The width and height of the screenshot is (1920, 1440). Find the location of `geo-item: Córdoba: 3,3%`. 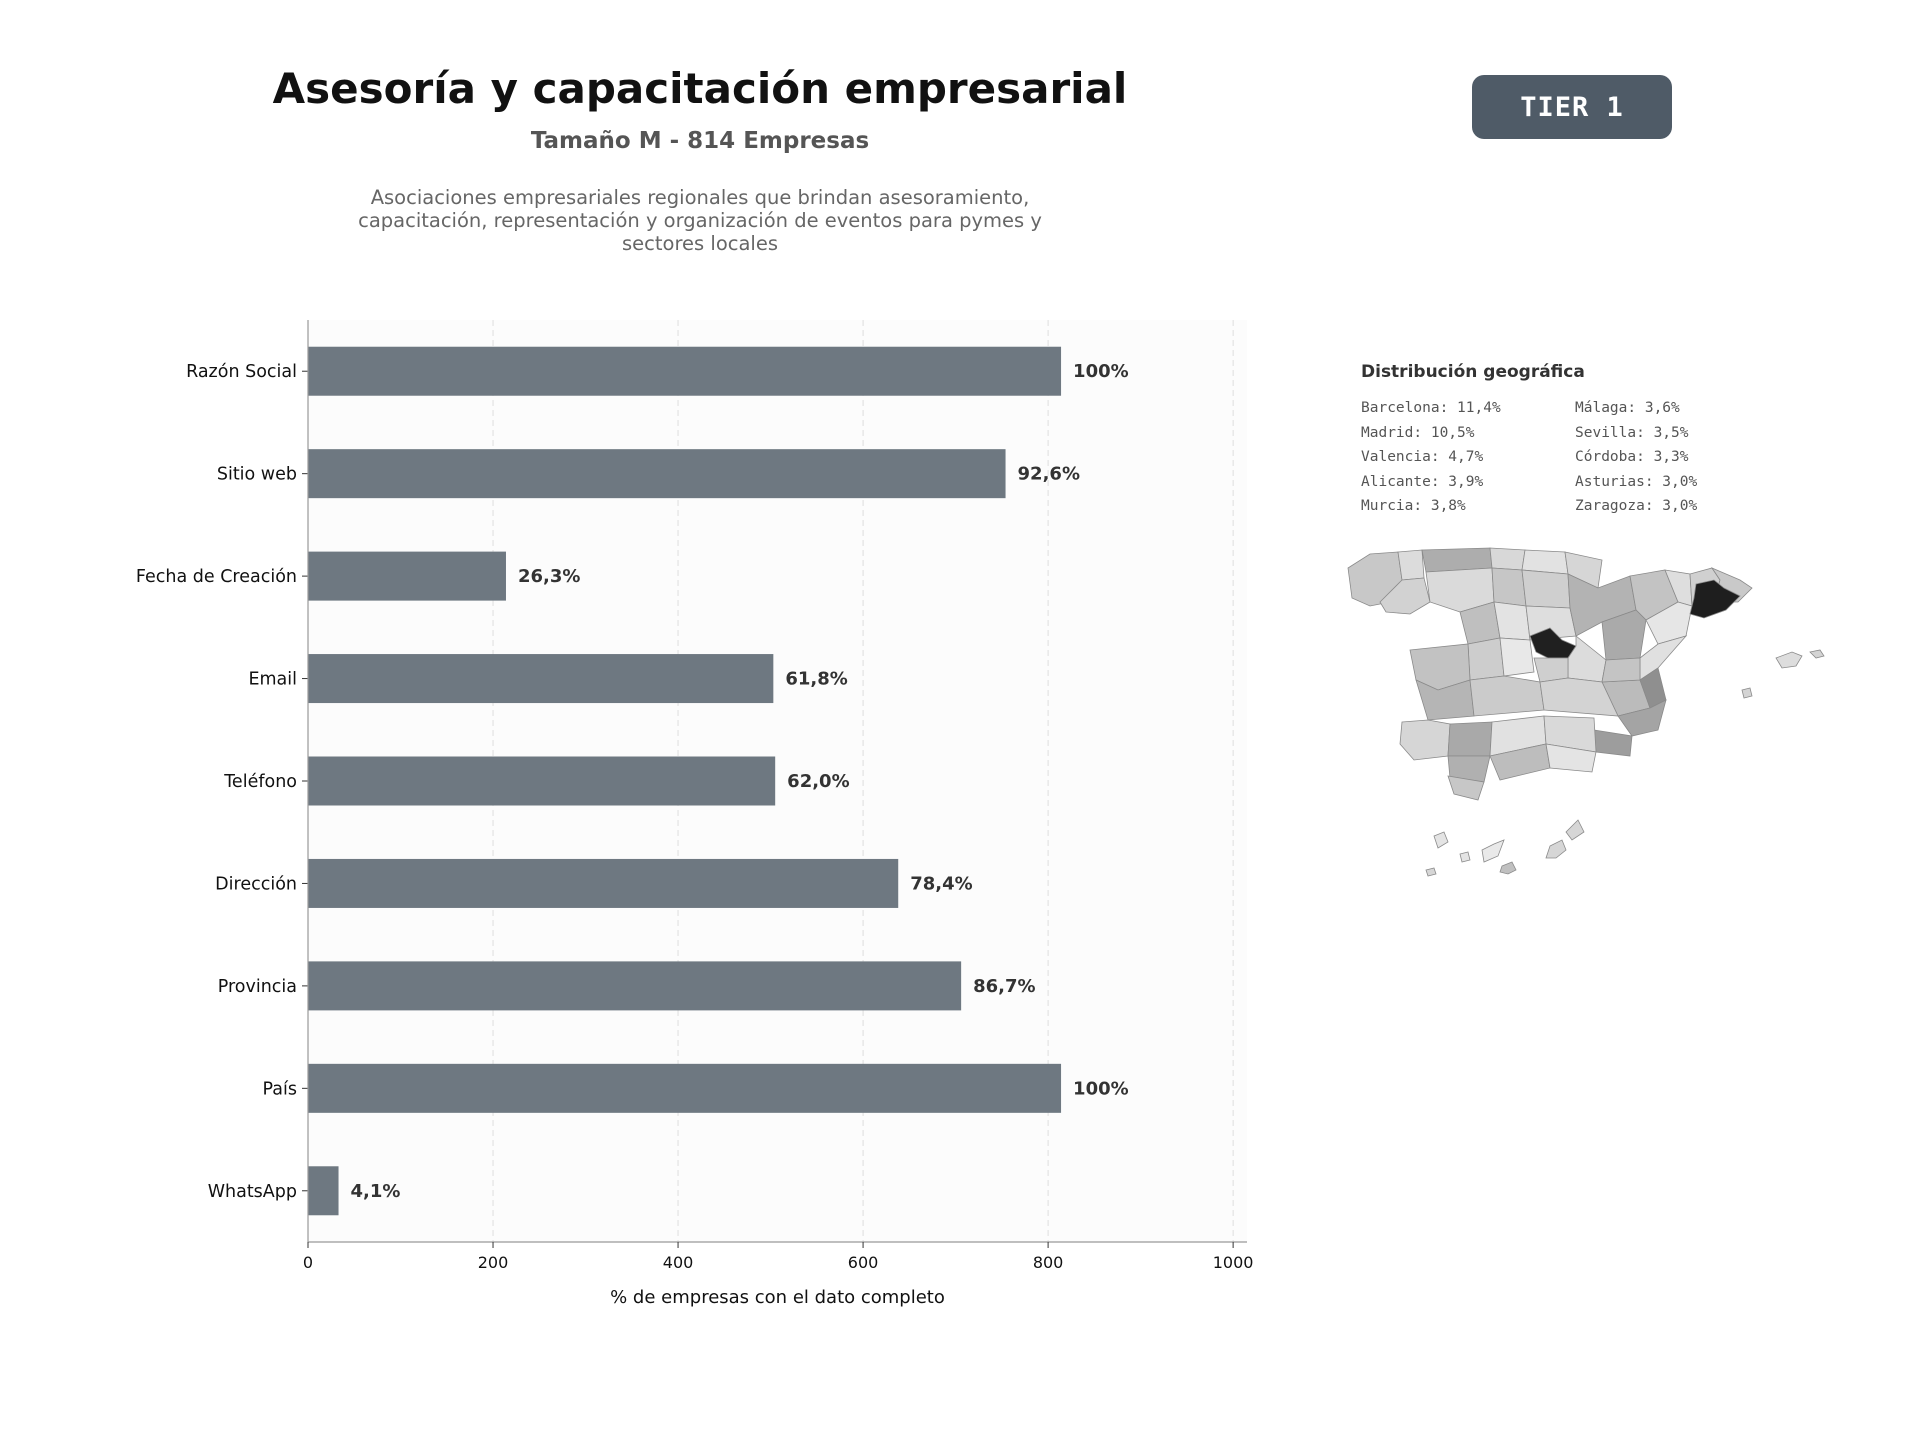

geo-item: Córdoba: 3,3% is located at coordinates (1632, 457).